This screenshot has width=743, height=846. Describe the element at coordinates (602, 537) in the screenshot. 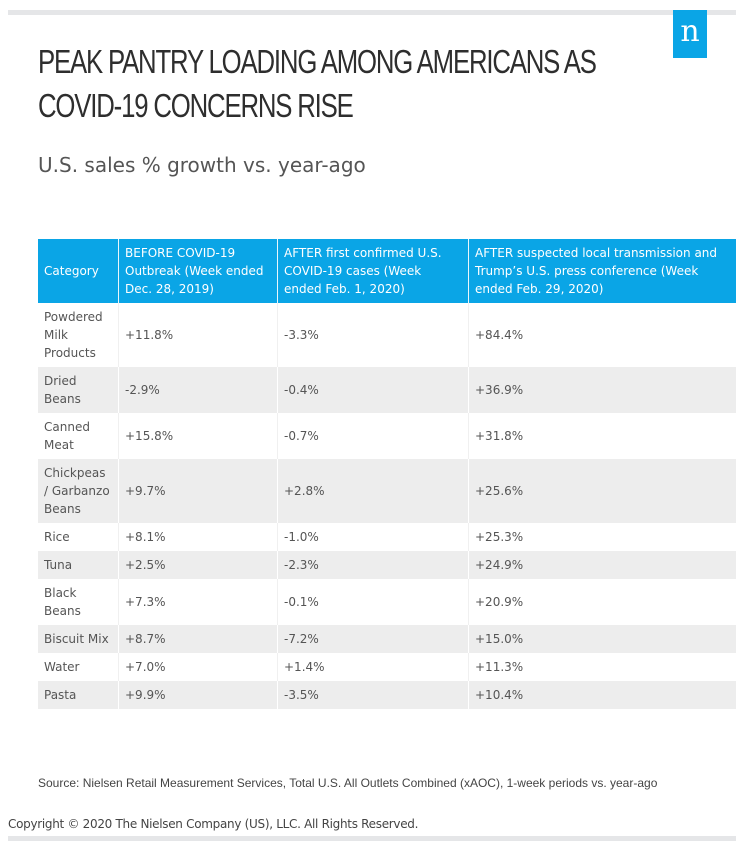

I see `row-after-local-transmission-cell: +25.3%` at that location.